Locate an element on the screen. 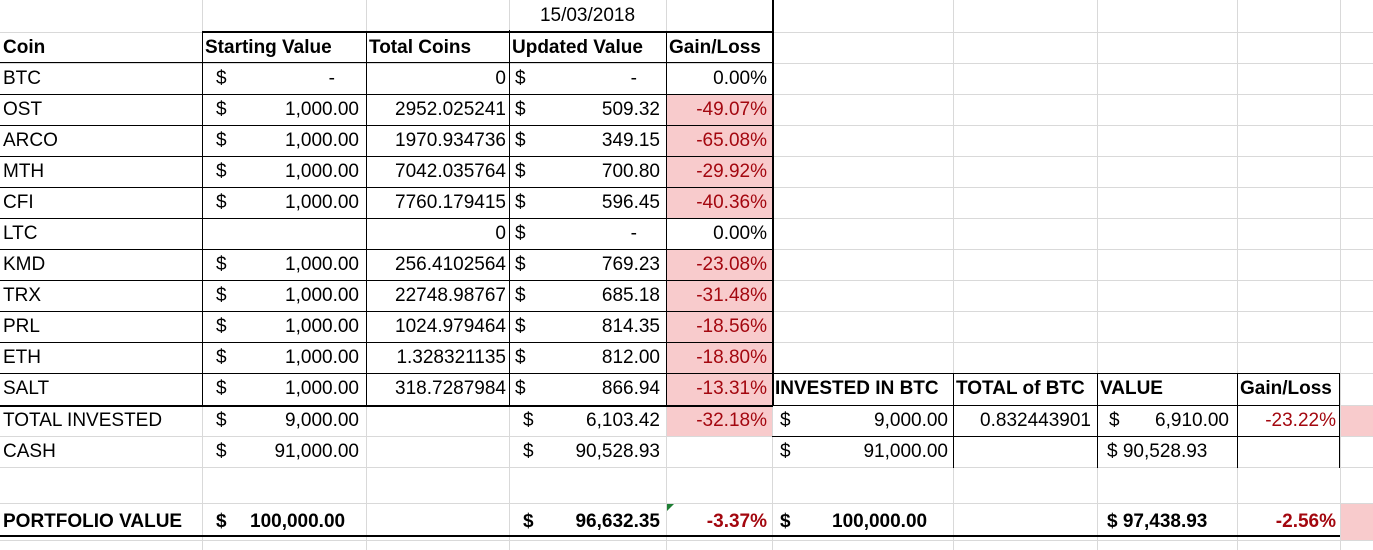 This screenshot has width=1373, height=550. coin-name: LTC is located at coordinates (20, 233).